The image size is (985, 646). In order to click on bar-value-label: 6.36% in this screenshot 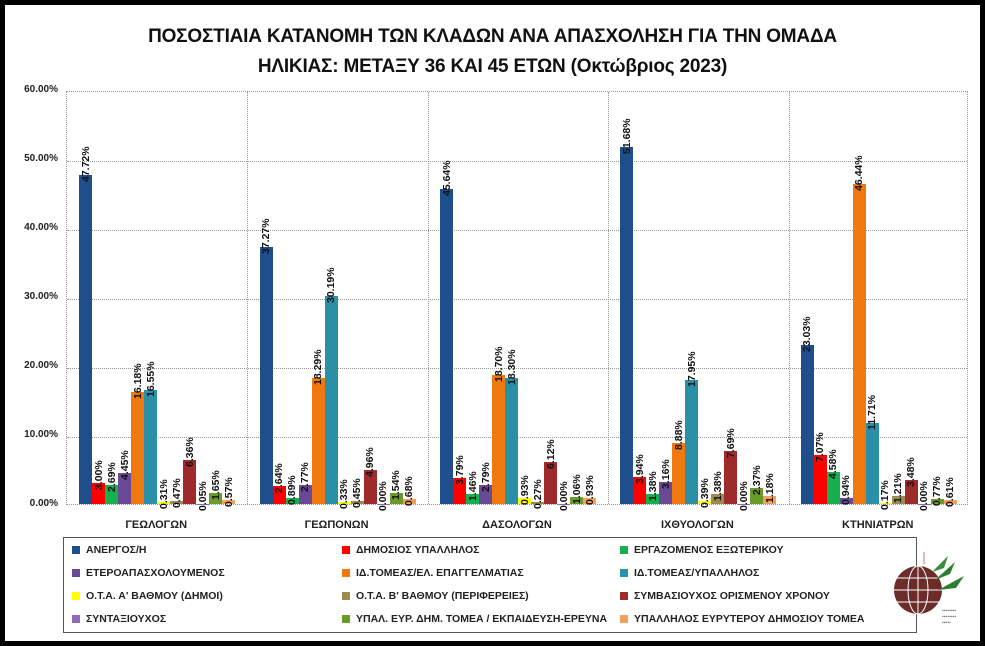, I will do `click(189, 452)`.